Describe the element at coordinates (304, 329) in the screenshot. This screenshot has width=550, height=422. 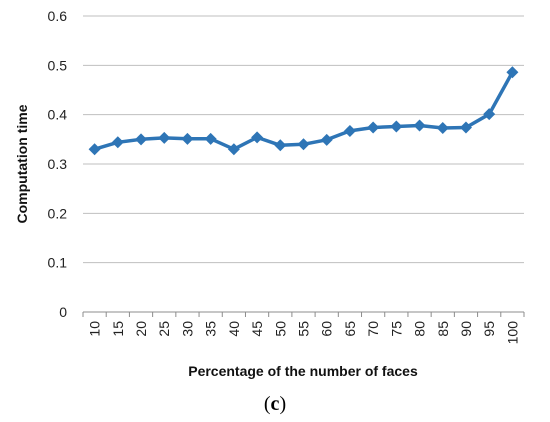
I see `x-tick-label: 55` at that location.